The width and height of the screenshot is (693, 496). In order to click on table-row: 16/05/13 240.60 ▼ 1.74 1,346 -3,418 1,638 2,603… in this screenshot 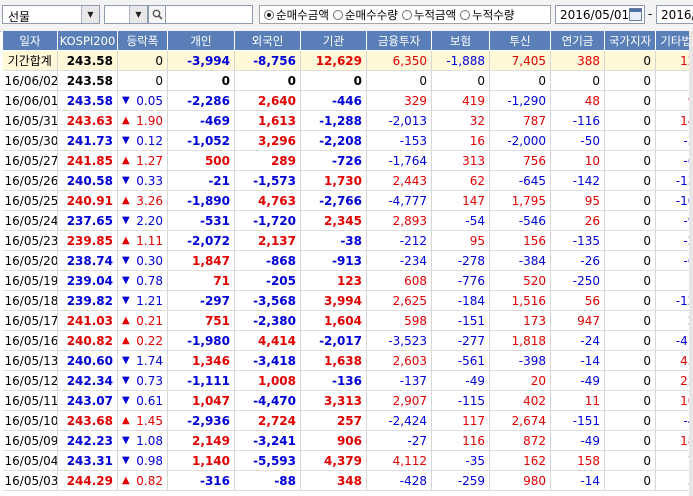, I will do `click(347, 360)`.